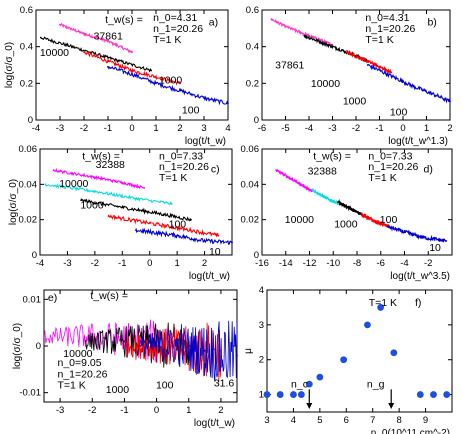  What do you see at coordinates (136, 202) in the screenshot?
I see `chart-panel-c` at bounding box center [136, 202].